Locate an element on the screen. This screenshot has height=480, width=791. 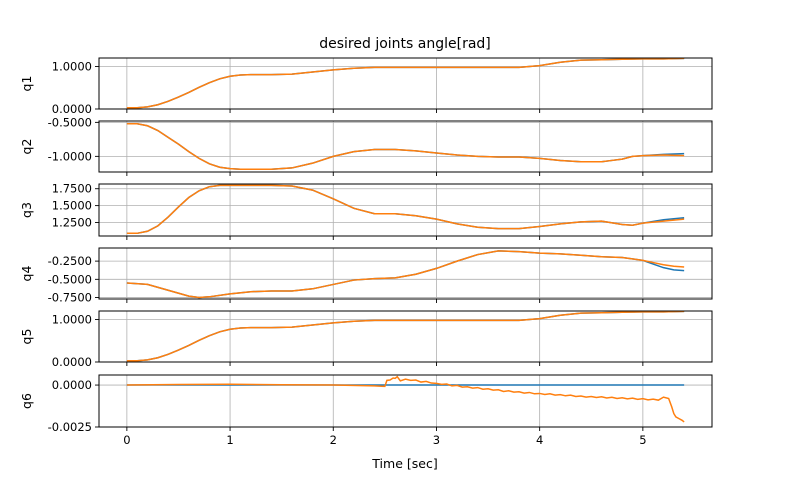
chart-title: desired joints angle[rad] is located at coordinates (405, 44).